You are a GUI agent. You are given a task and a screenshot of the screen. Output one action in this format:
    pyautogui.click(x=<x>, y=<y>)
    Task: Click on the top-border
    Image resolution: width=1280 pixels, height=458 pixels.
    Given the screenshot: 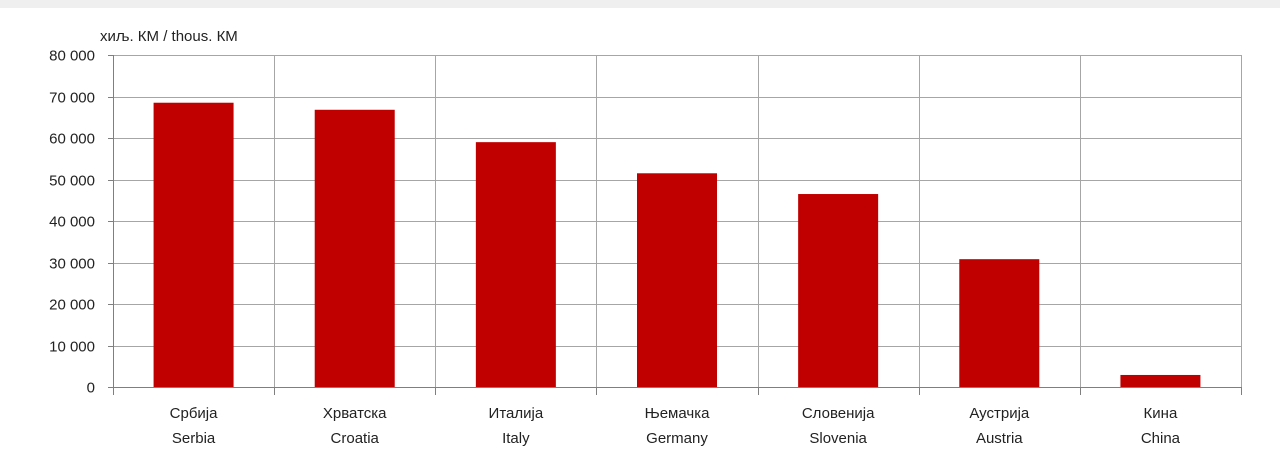 What is the action you would take?
    pyautogui.click(x=640, y=4)
    